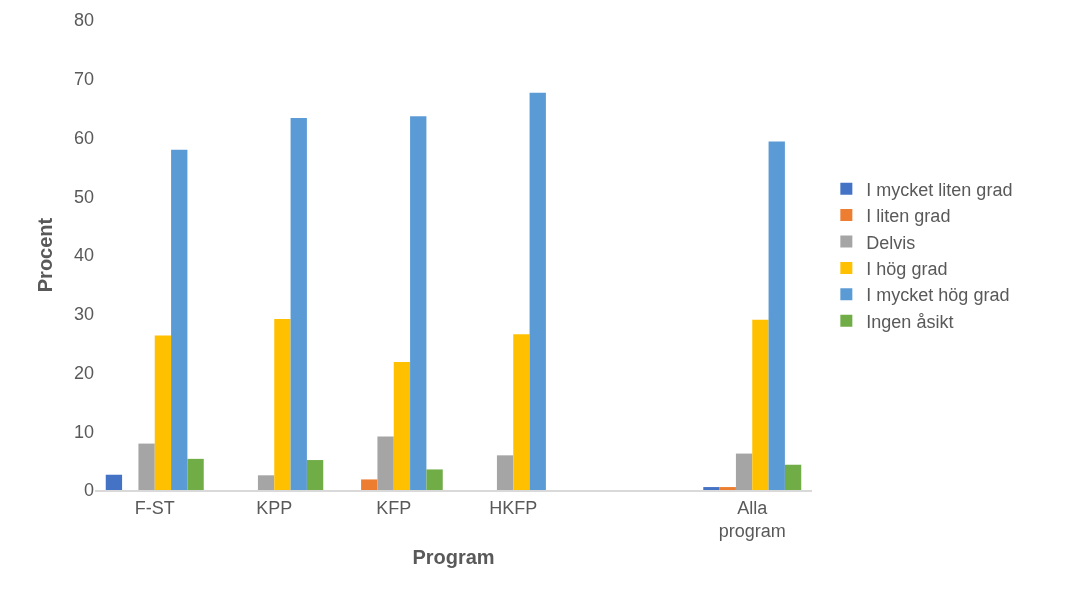 The image size is (1072, 590). Describe the element at coordinates (891, 242) in the screenshot. I see `legend-label: Delvis` at that location.